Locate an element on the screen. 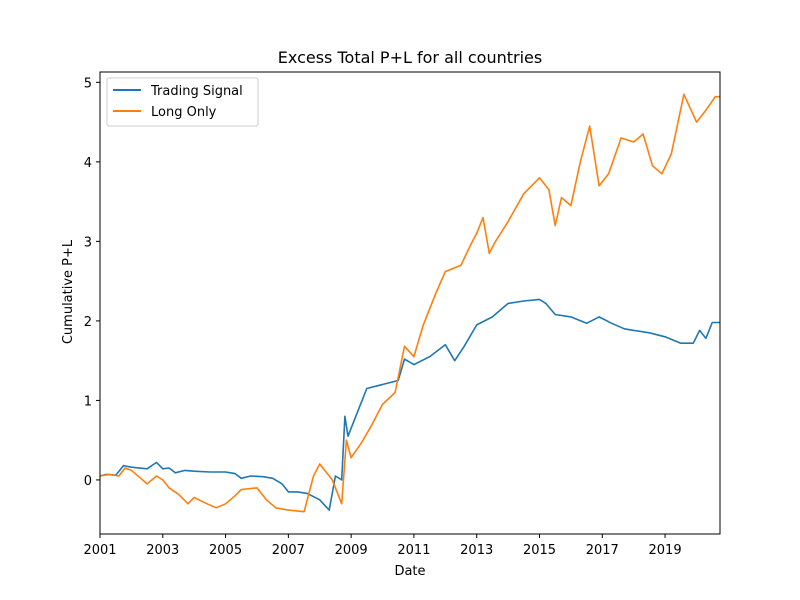 This screenshot has height=600, width=800. x-tick-label: 2007 is located at coordinates (288, 550).